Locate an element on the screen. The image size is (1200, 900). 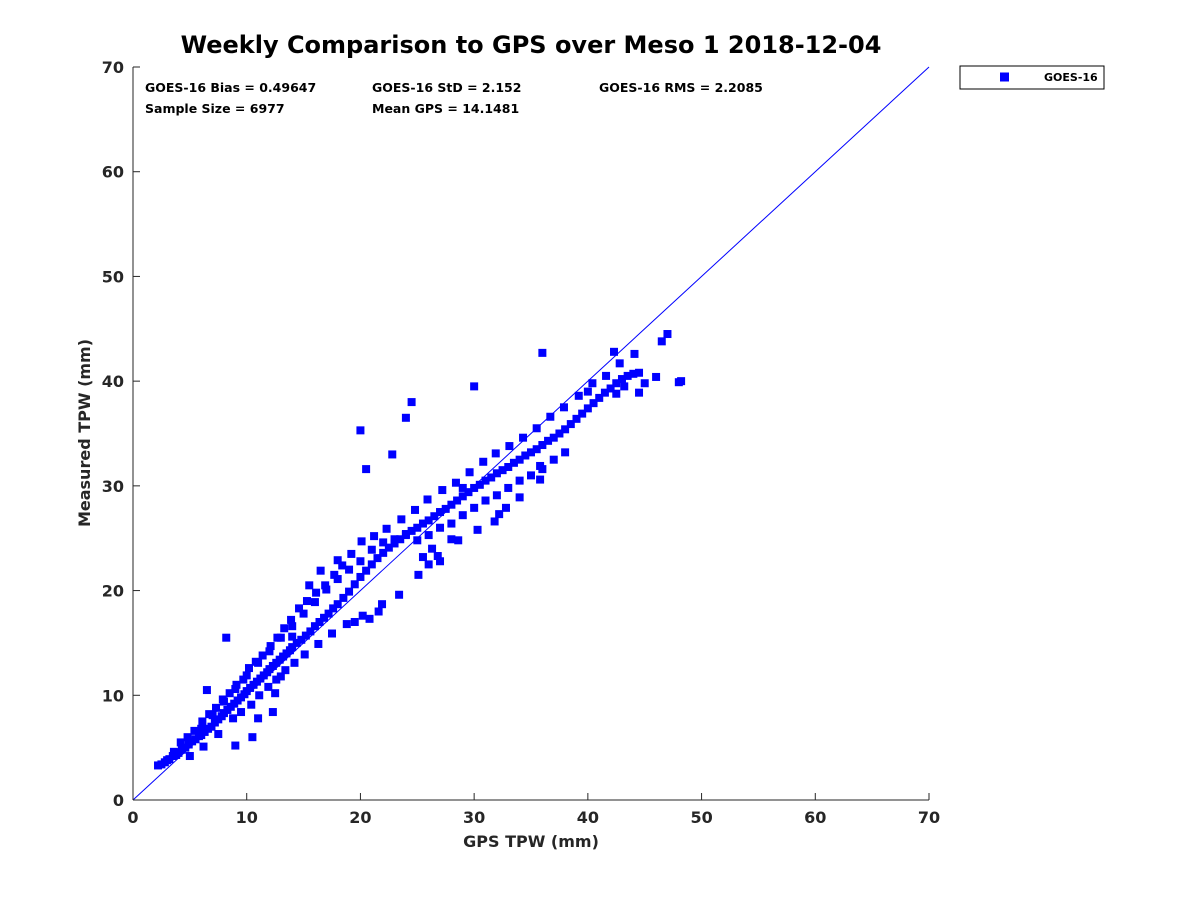
x-tick-label: 60 is located at coordinates (815, 817).